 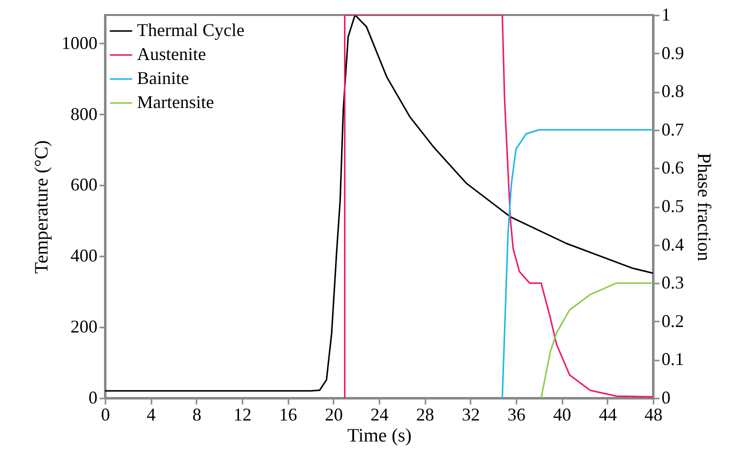 I want to click on x-tick-label: 28, so click(x=425, y=414).